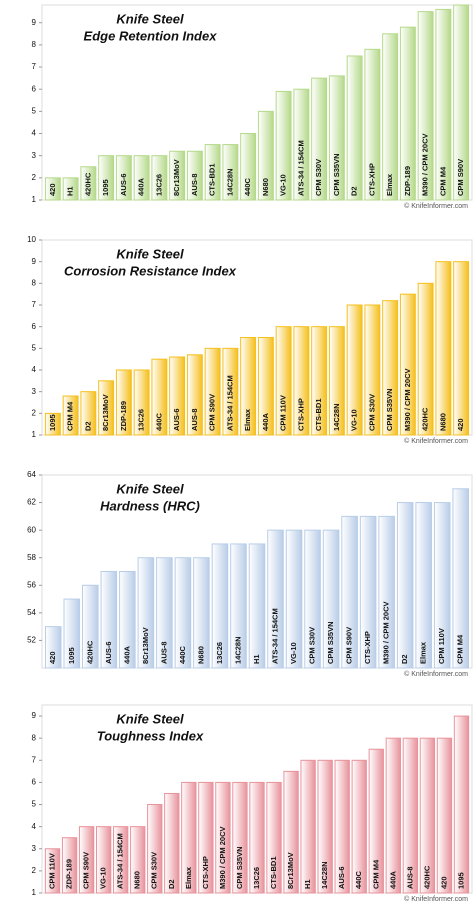 The height and width of the screenshot is (903, 474). What do you see at coordinates (34, 826) in the screenshot?
I see `y-tick-label: 4` at bounding box center [34, 826].